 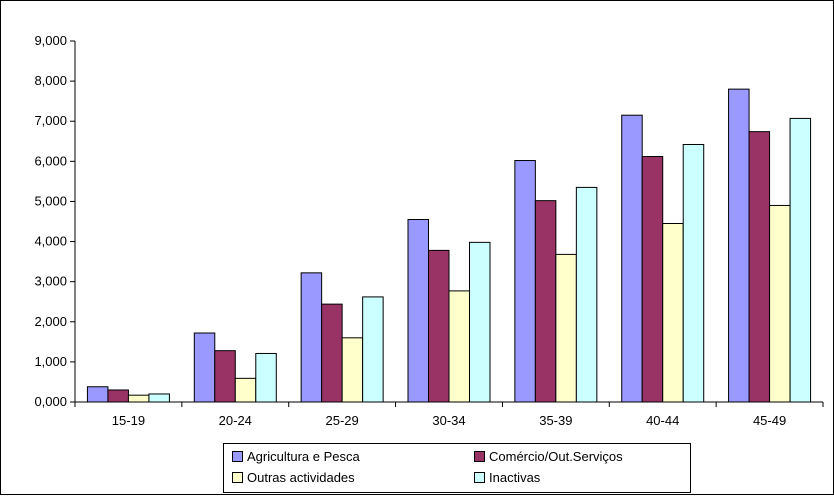 What do you see at coordinates (50, 241) in the screenshot?
I see `y-tick-label: 4,000` at bounding box center [50, 241].